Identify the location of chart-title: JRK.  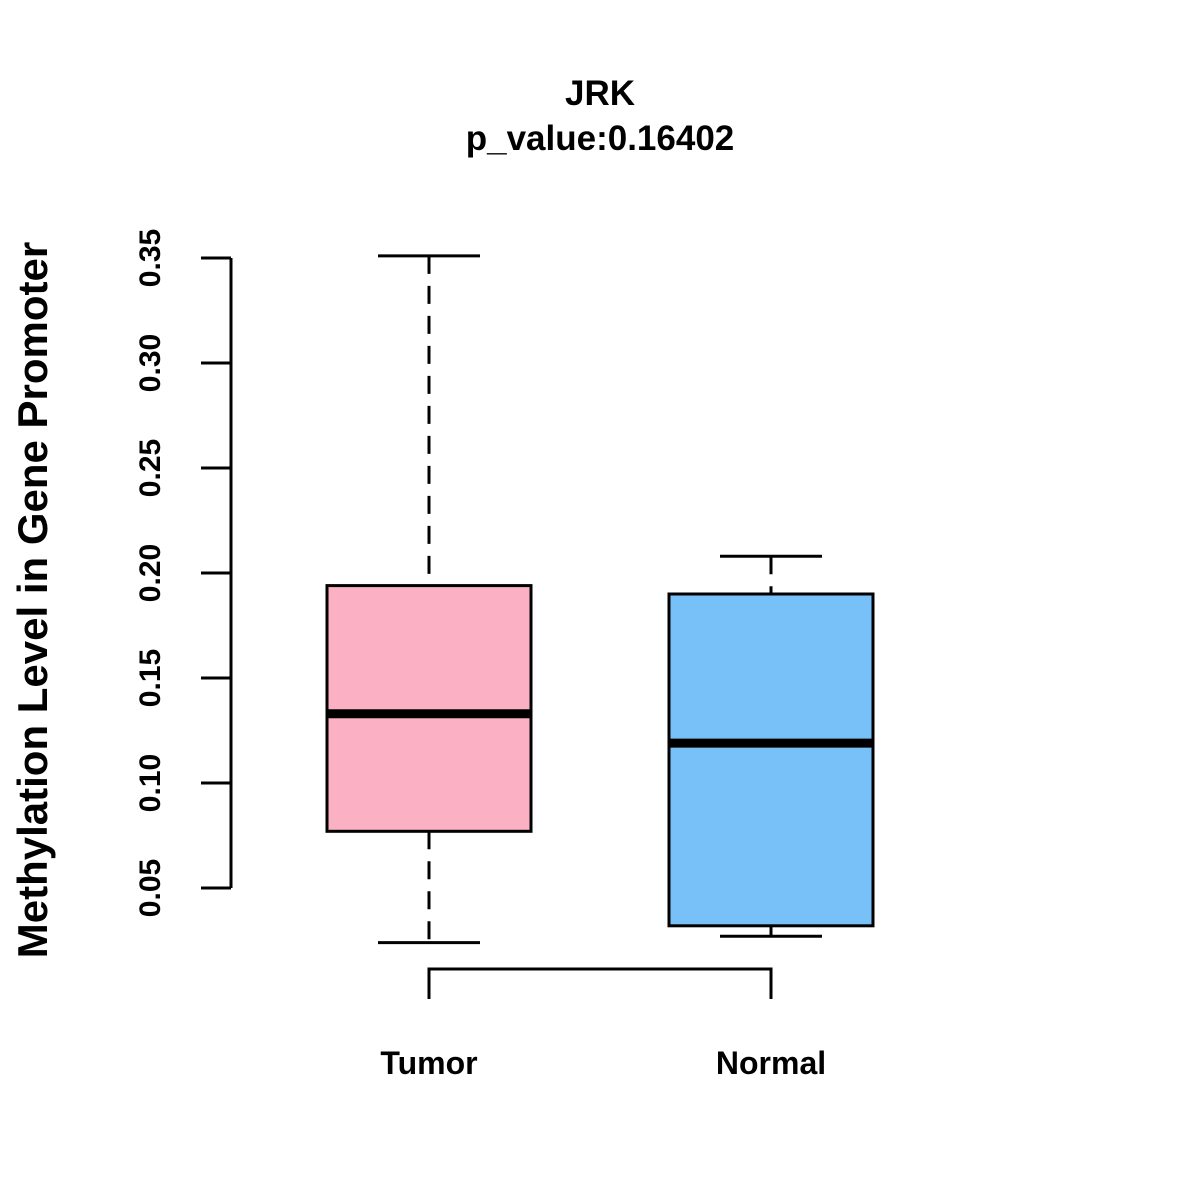
(600, 93).